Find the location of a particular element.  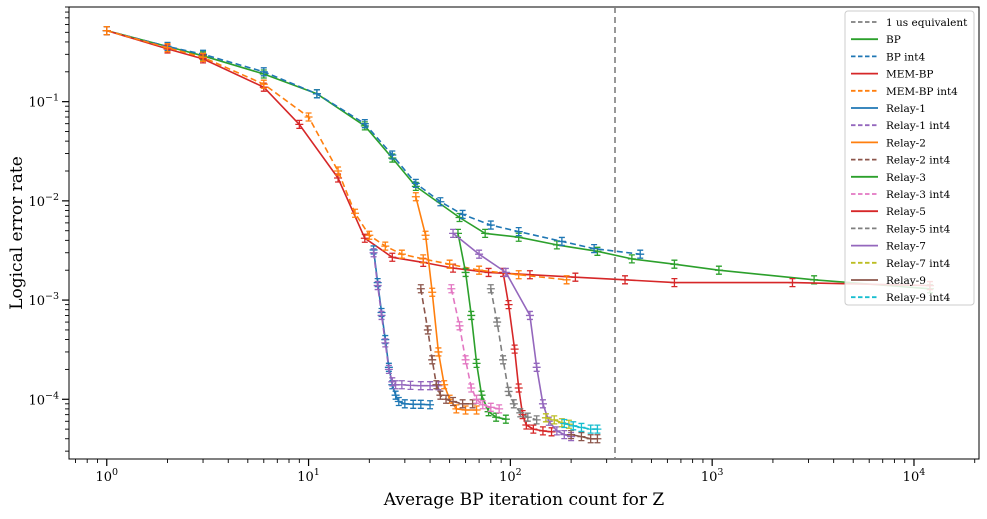

legend-entry: Relay-5 is located at coordinates (906, 212).